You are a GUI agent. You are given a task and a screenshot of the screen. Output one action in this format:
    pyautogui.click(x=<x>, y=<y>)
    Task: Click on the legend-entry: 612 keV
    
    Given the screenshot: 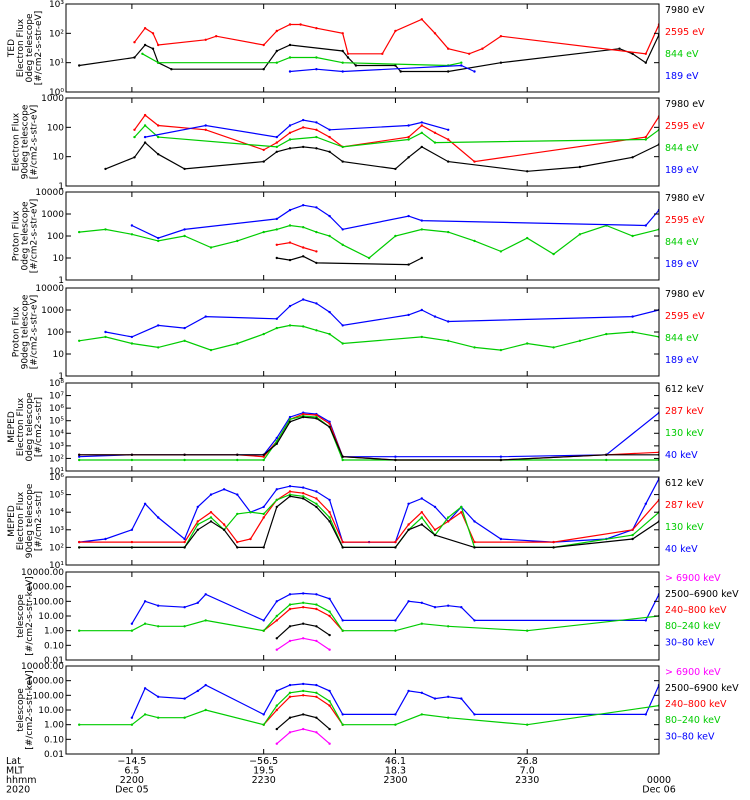 What is the action you would take?
    pyautogui.click(x=684, y=389)
    